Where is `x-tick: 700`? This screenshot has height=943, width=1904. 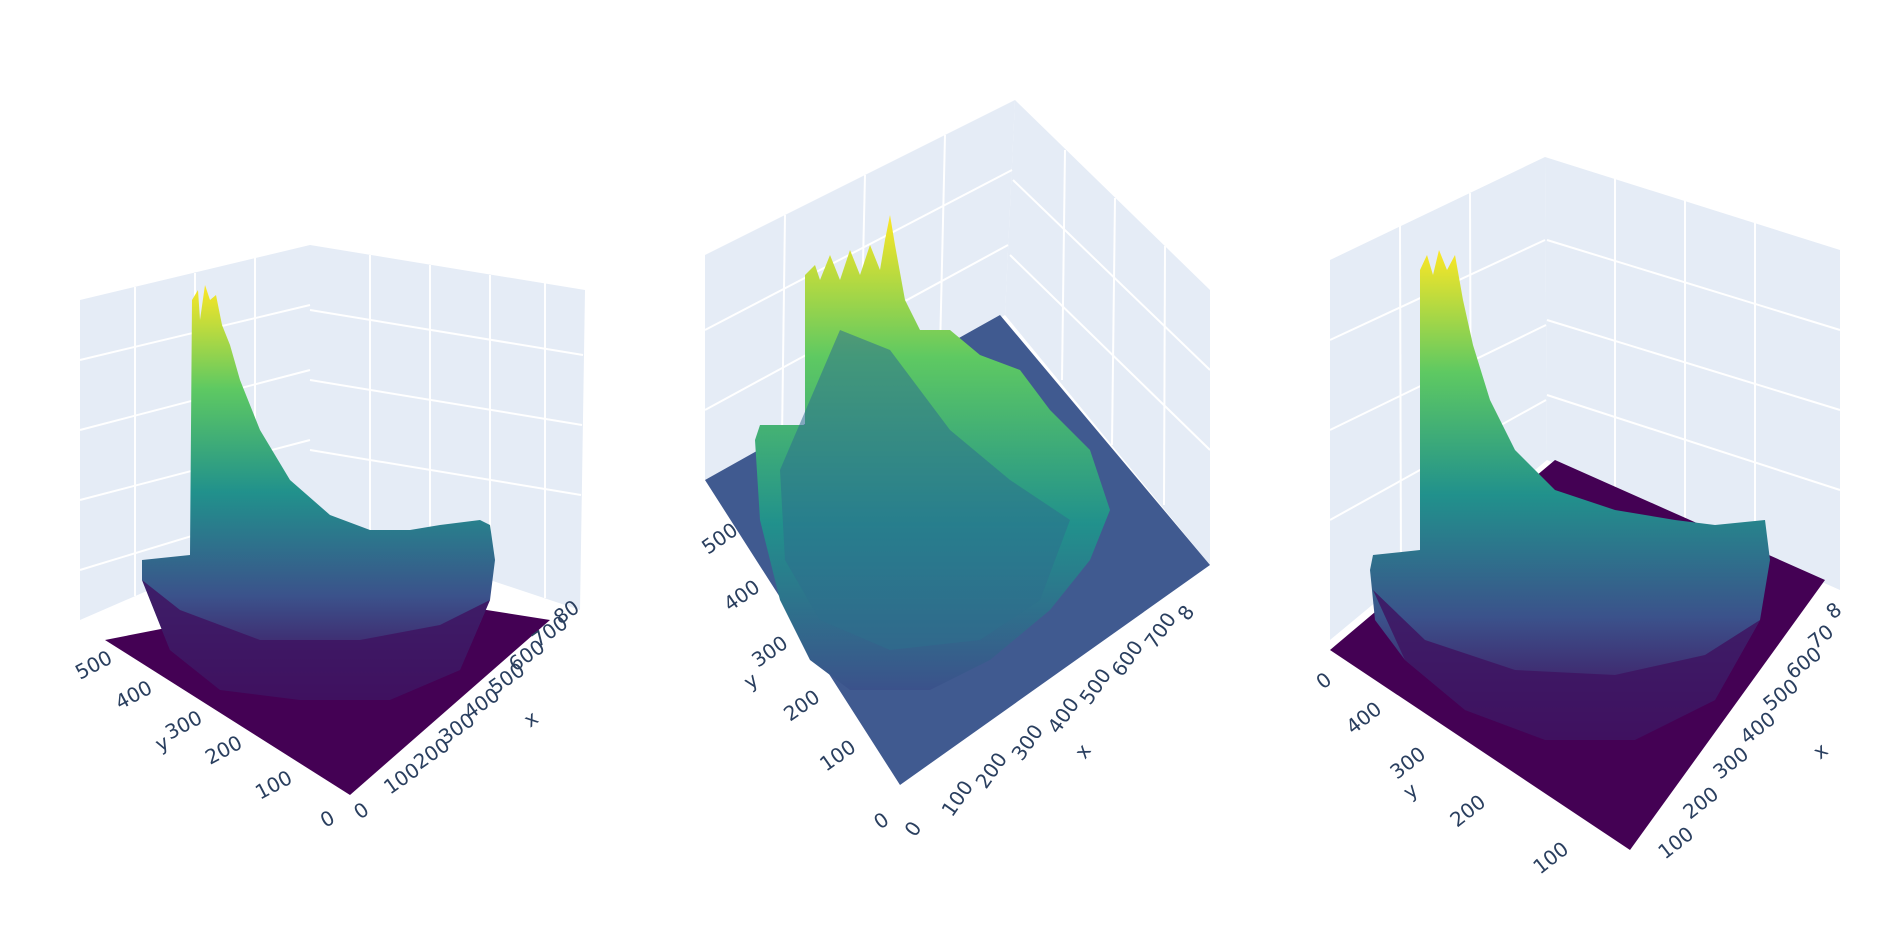 x-tick: 700 is located at coordinates (1160, 630).